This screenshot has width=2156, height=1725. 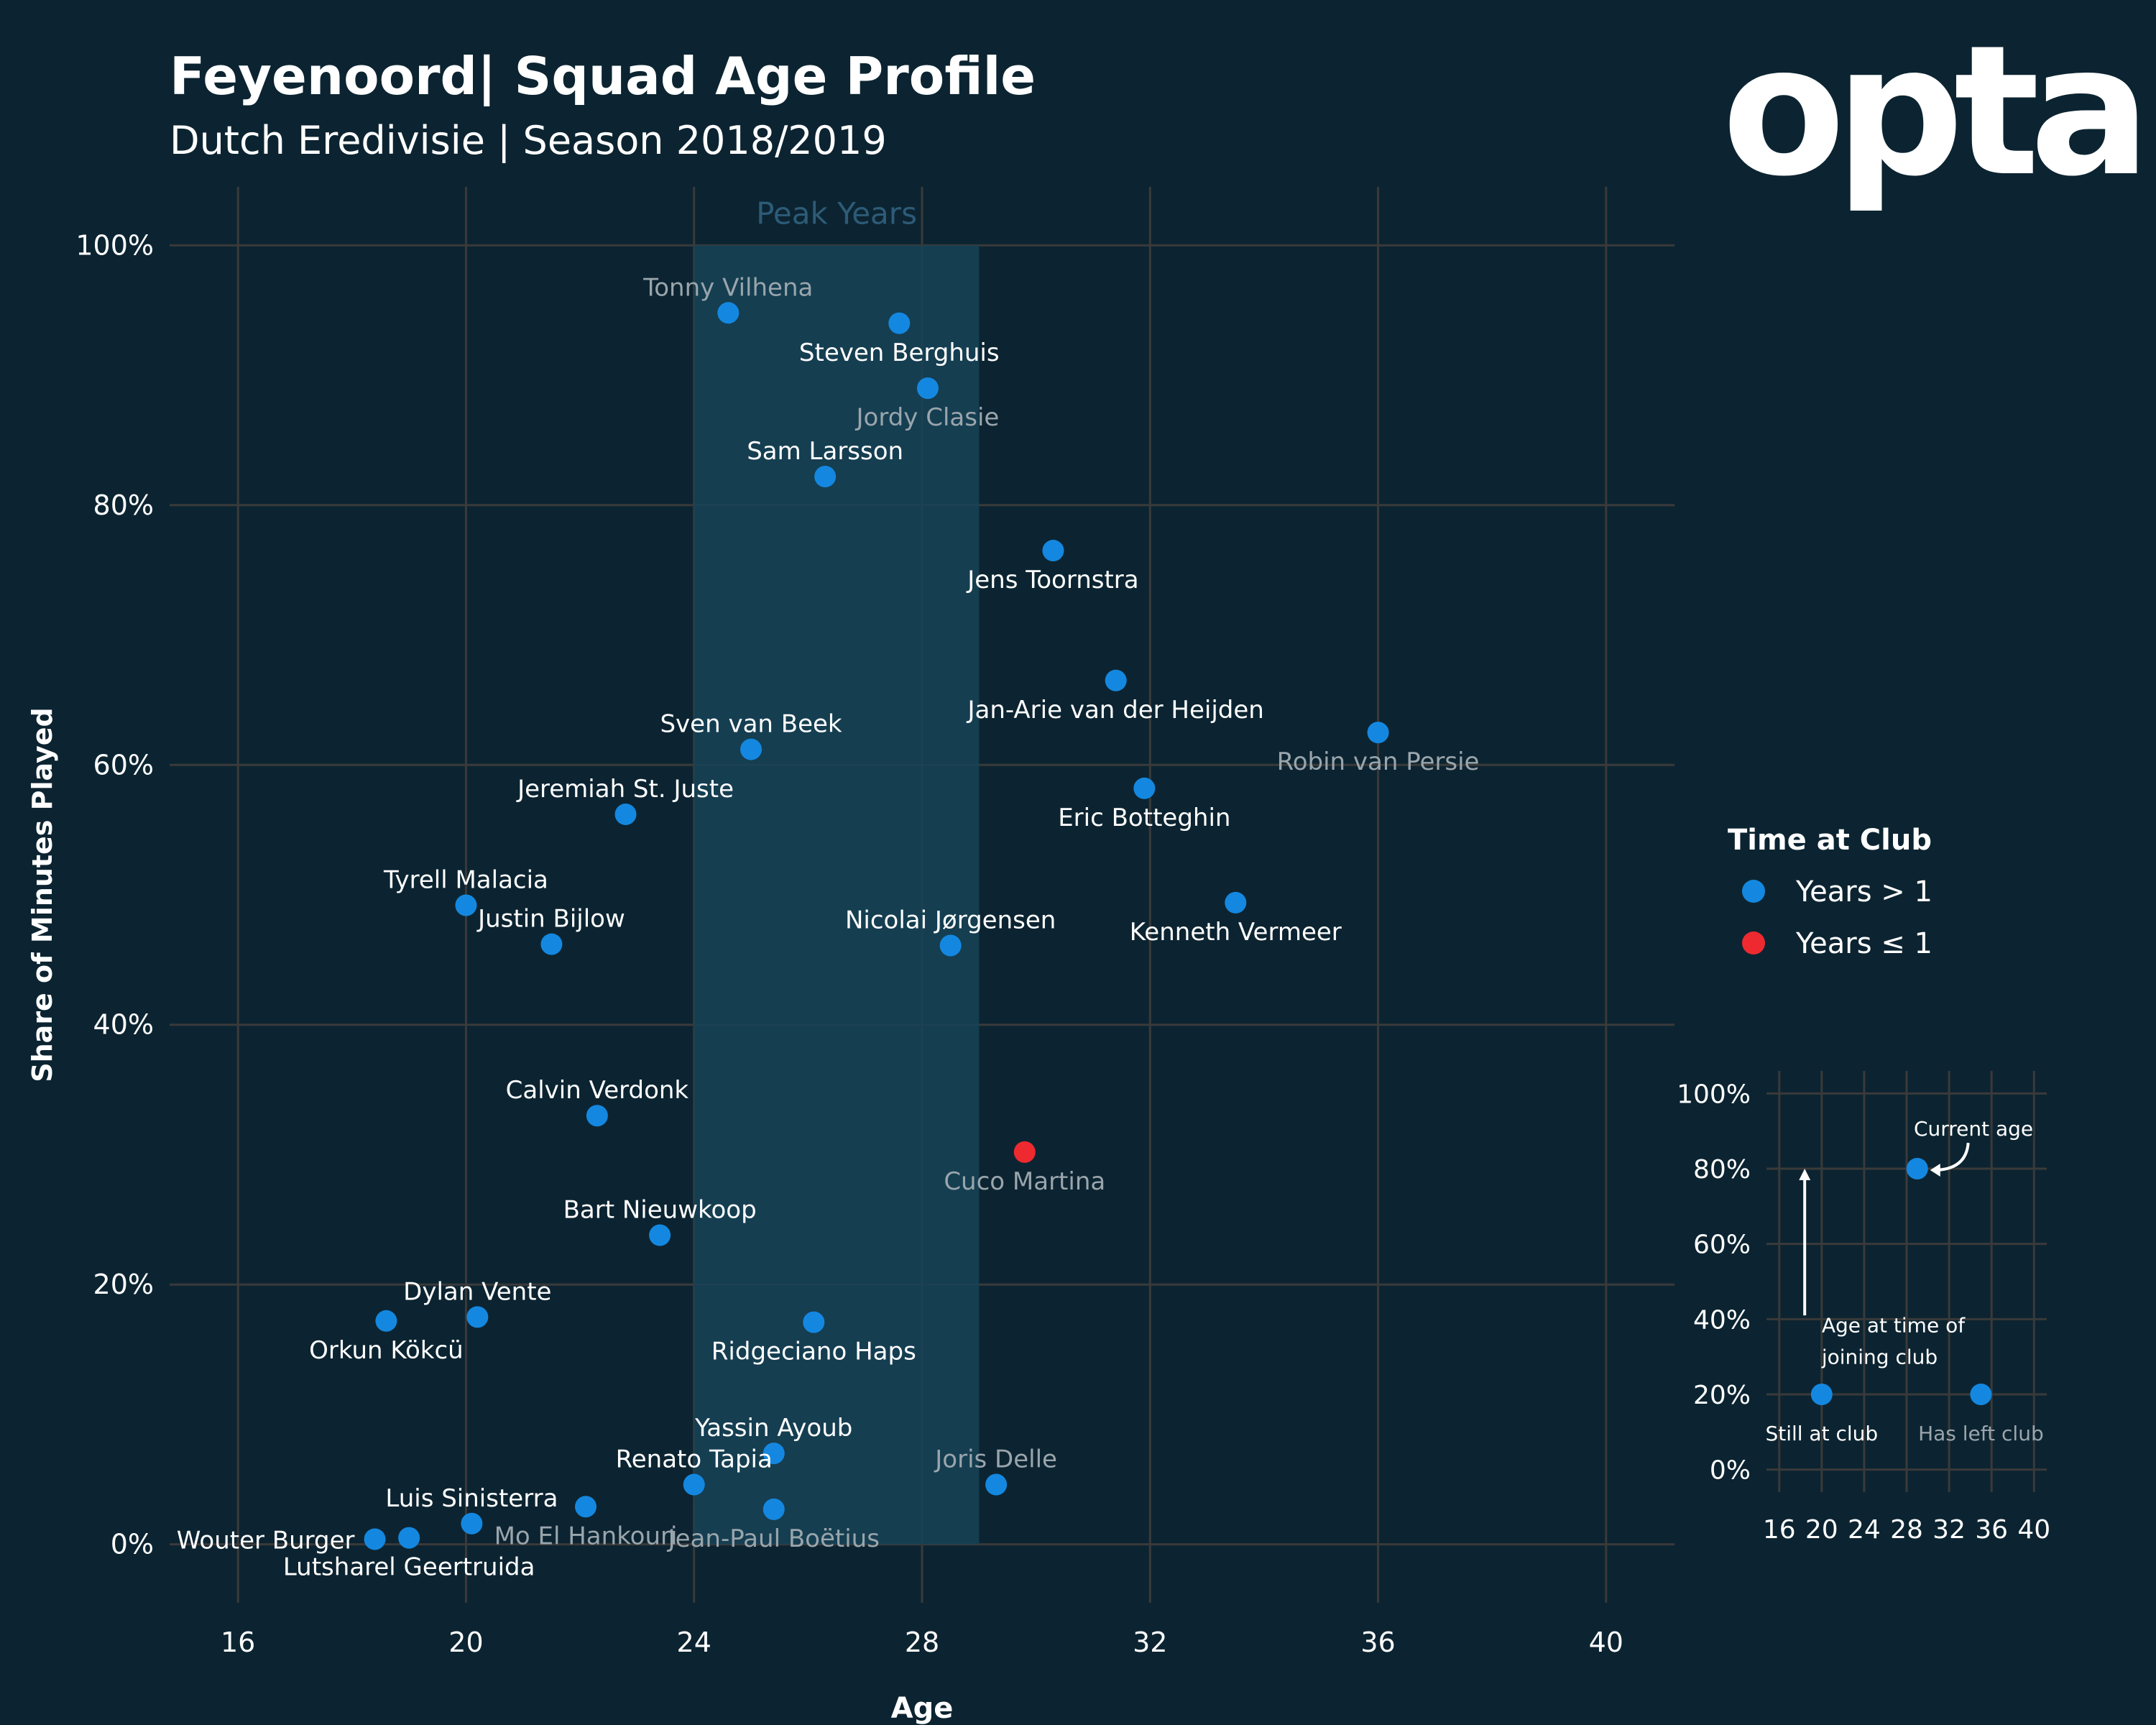 I want to click on y-axis-label: Share of Minutes Played, so click(x=42, y=894).